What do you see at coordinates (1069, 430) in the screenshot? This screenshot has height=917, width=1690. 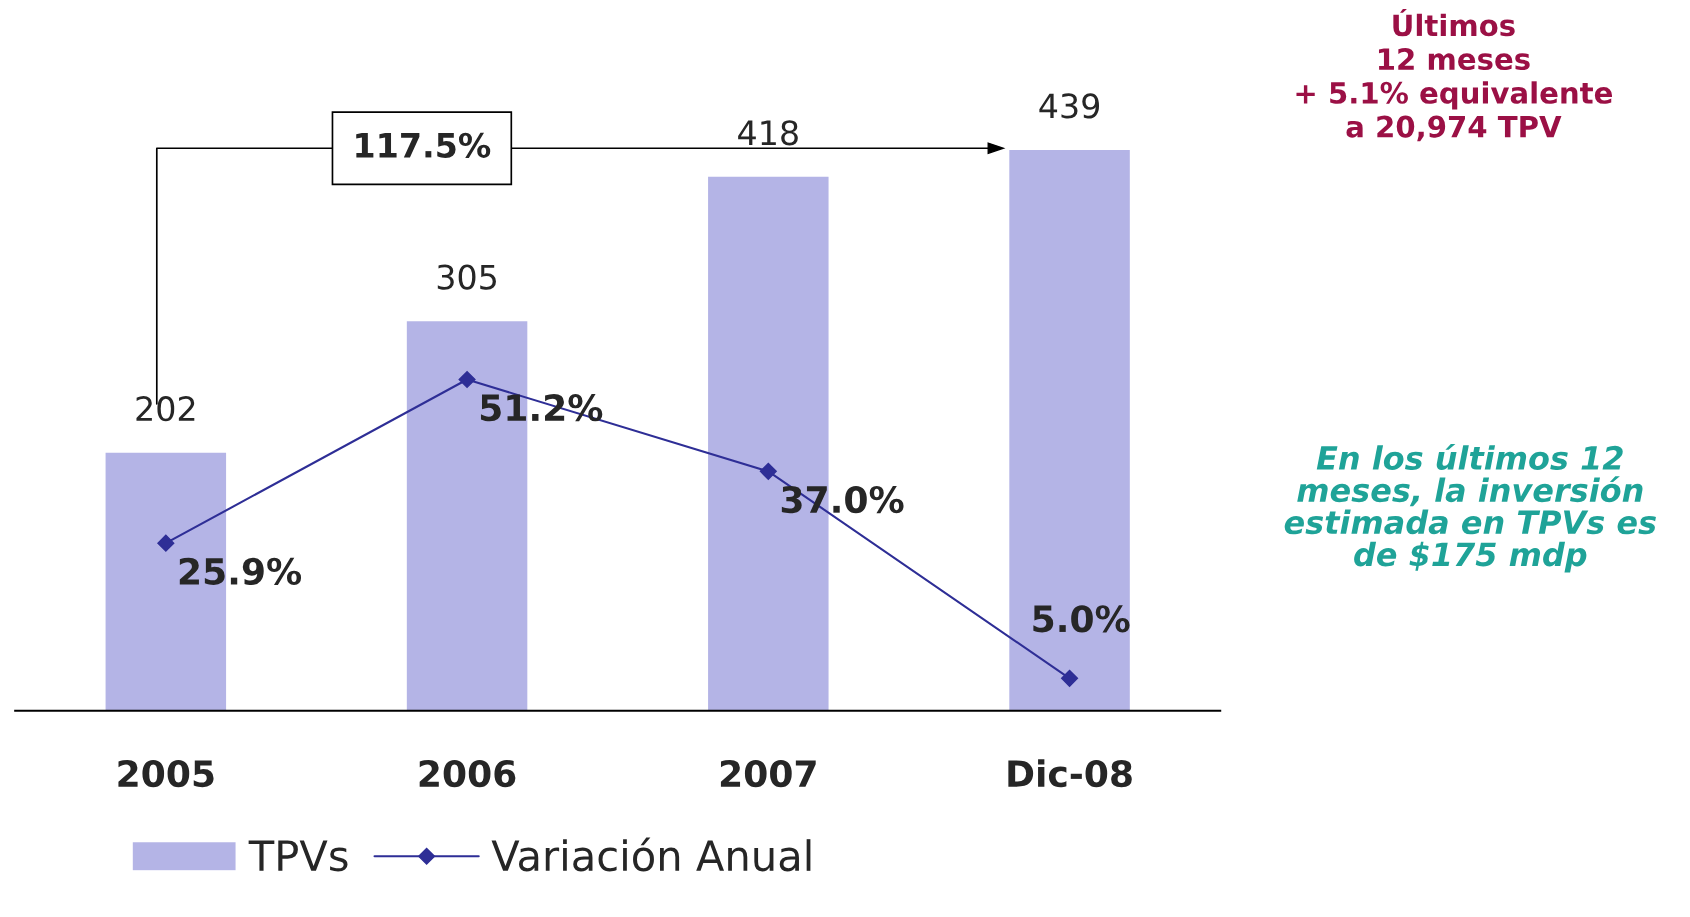 I see `bar` at bounding box center [1069, 430].